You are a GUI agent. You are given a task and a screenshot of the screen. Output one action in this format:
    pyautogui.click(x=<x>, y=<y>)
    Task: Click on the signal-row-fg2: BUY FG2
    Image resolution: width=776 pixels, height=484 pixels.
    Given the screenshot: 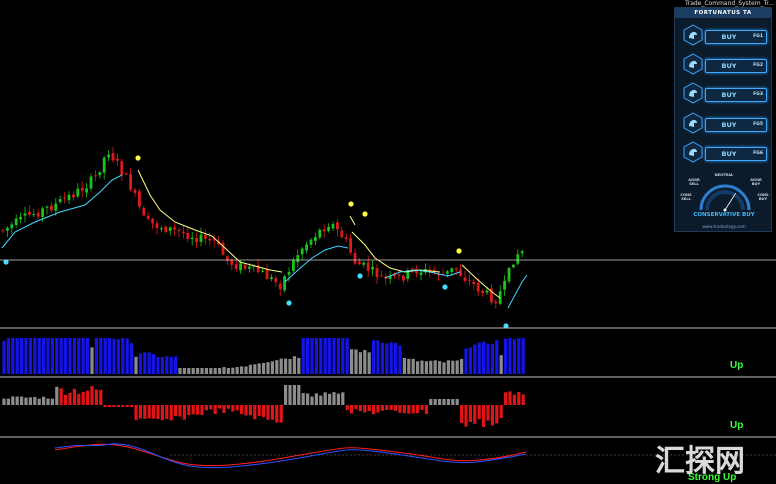 What is the action you would take?
    pyautogui.click(x=726, y=64)
    